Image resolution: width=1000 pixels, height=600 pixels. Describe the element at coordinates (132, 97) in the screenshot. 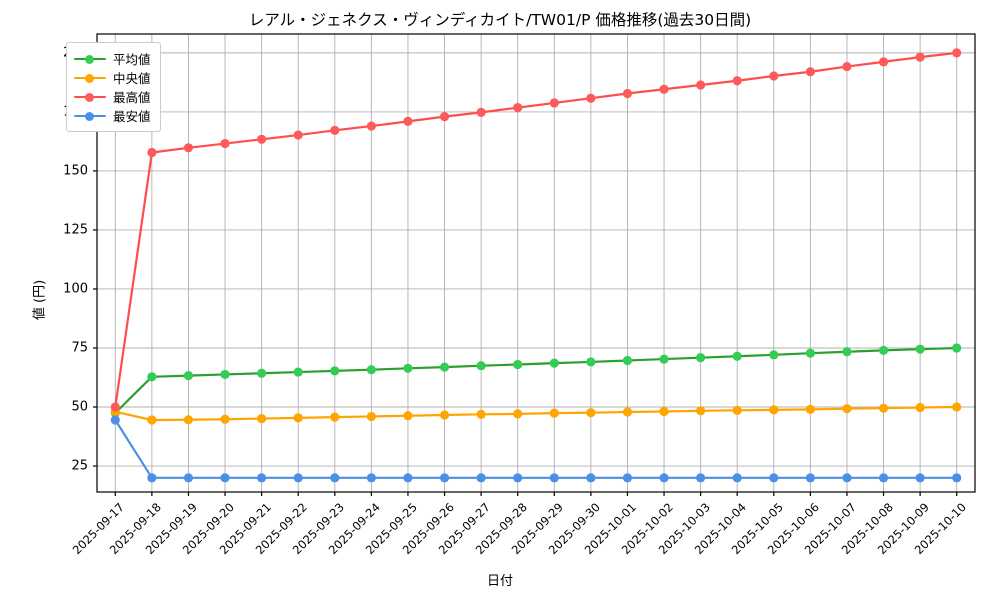

I see `legend-label: 最高値` at that location.